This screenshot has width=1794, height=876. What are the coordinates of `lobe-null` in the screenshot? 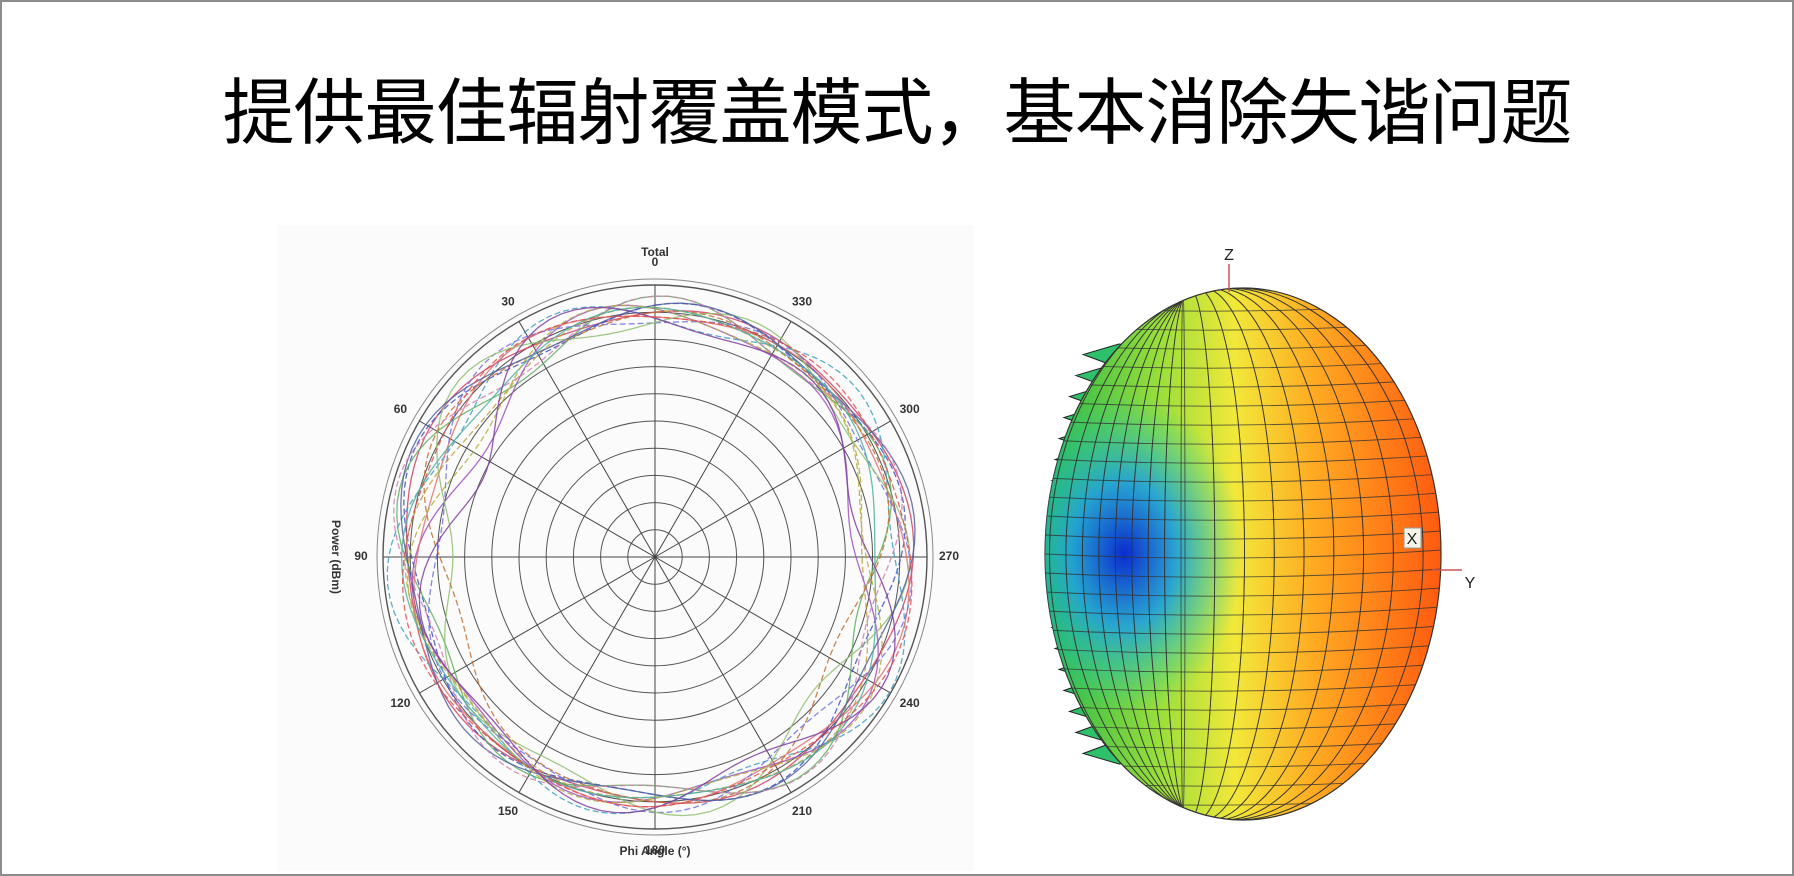 It's located at (1243, 554).